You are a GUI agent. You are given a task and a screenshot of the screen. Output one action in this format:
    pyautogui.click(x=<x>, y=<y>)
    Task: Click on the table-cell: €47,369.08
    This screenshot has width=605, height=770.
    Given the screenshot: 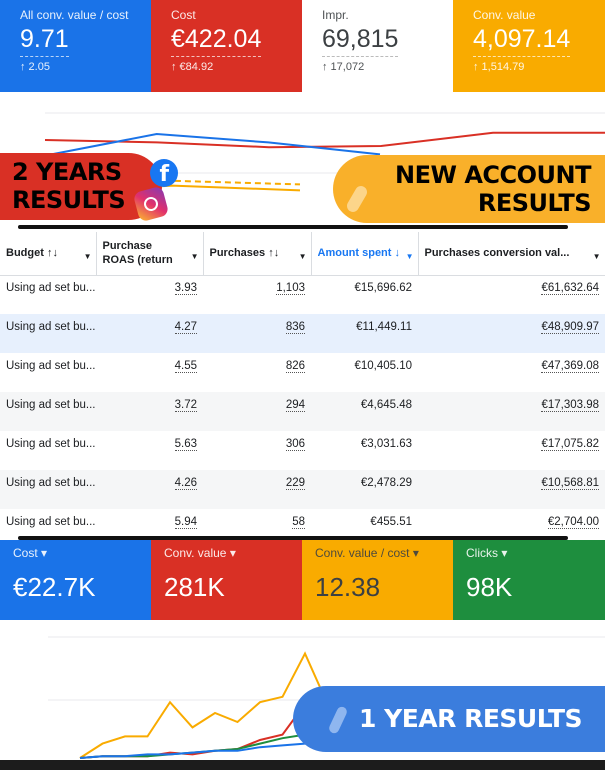 What is the action you would take?
    pyautogui.click(x=570, y=366)
    